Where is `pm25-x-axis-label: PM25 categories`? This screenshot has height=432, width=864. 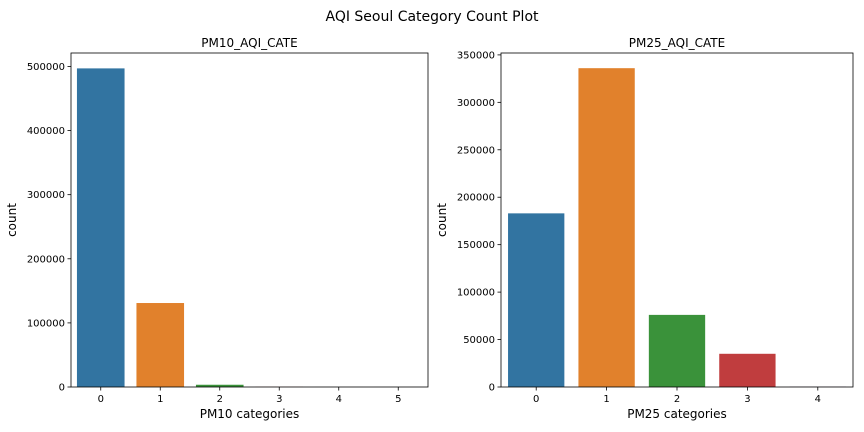
pm25-x-axis-label: PM25 categories is located at coordinates (677, 414).